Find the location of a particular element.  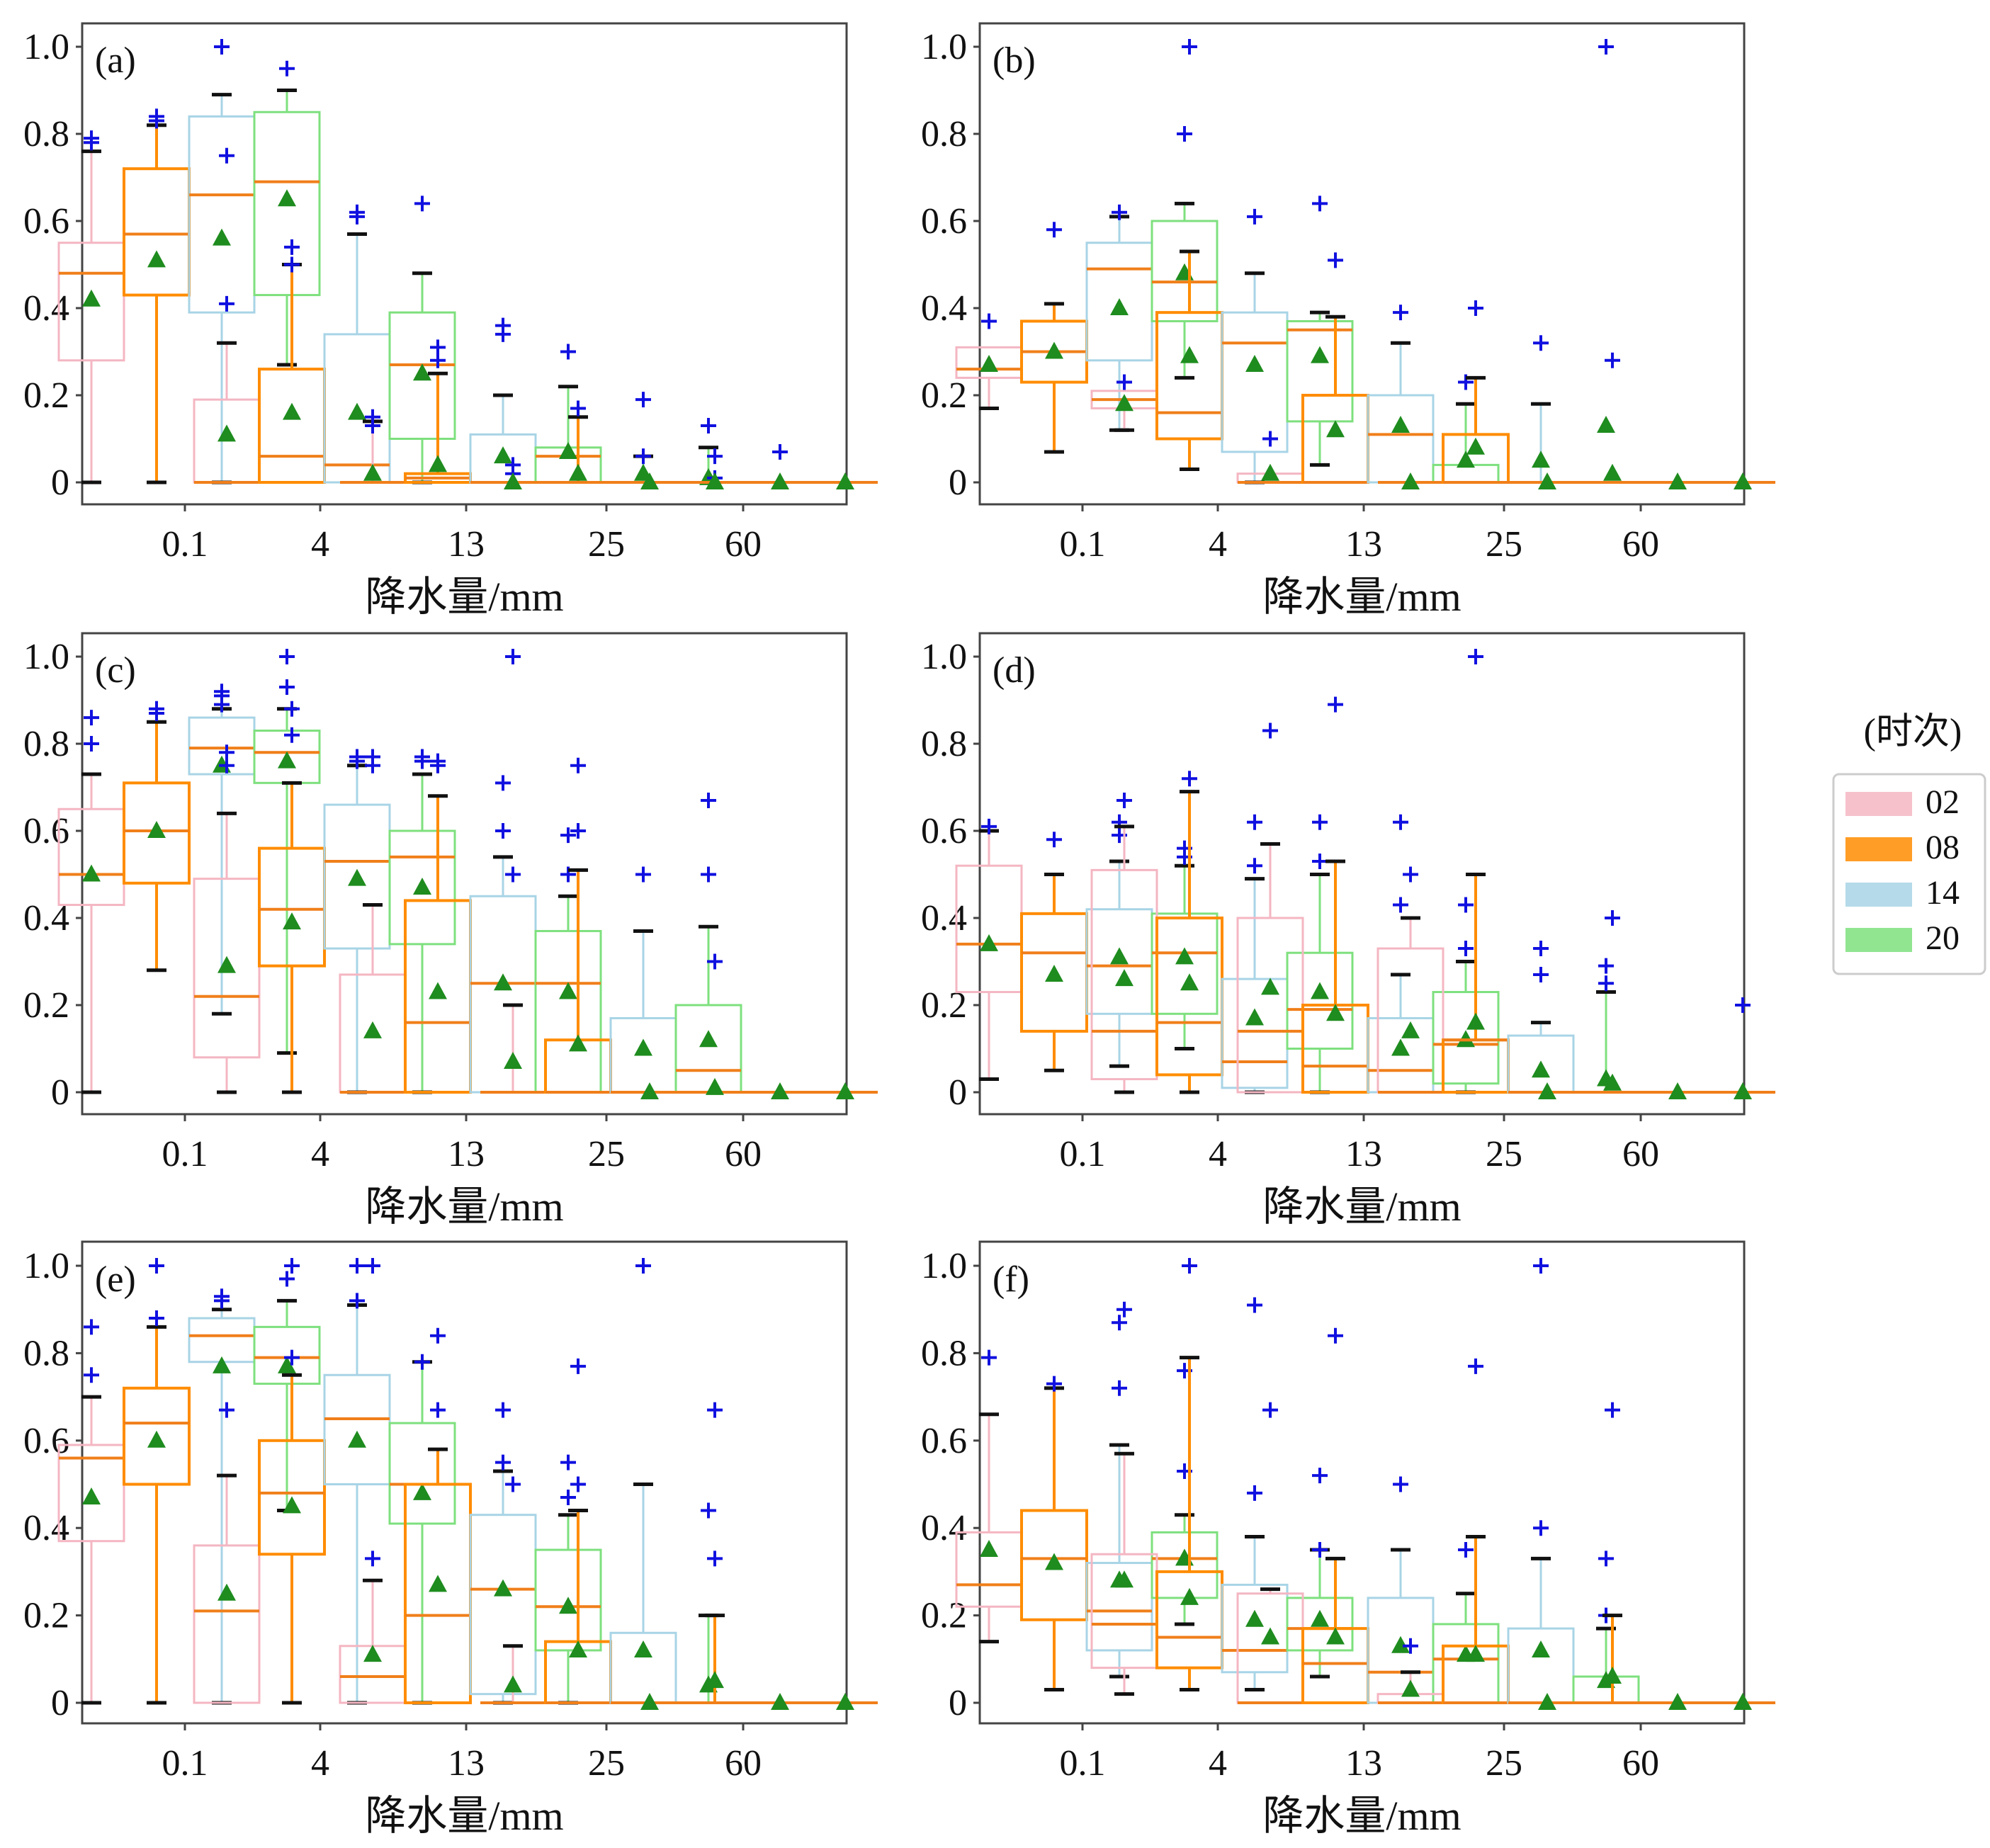

y-tick-label: 0.6 is located at coordinates (46, 222).